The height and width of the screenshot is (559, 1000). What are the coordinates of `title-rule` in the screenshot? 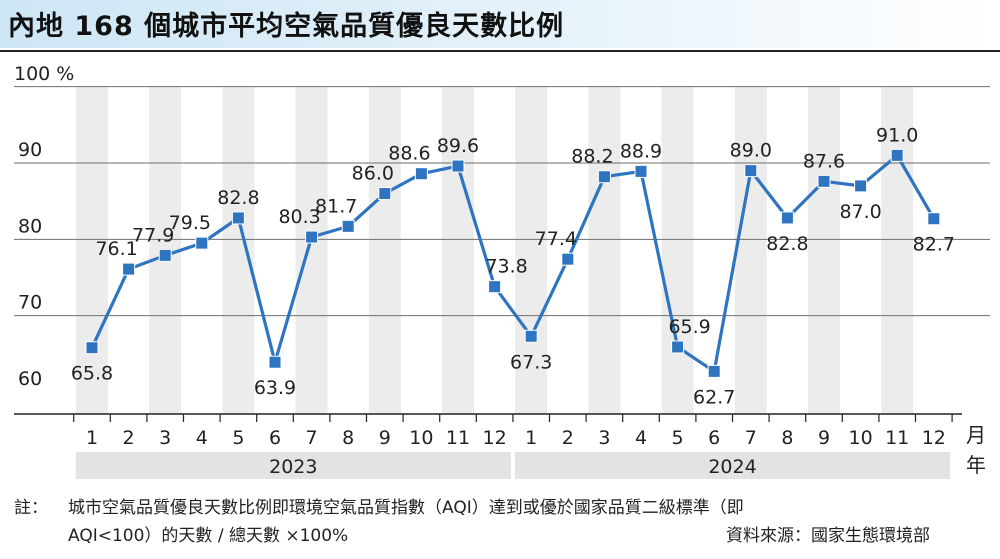 It's located at (500, 51).